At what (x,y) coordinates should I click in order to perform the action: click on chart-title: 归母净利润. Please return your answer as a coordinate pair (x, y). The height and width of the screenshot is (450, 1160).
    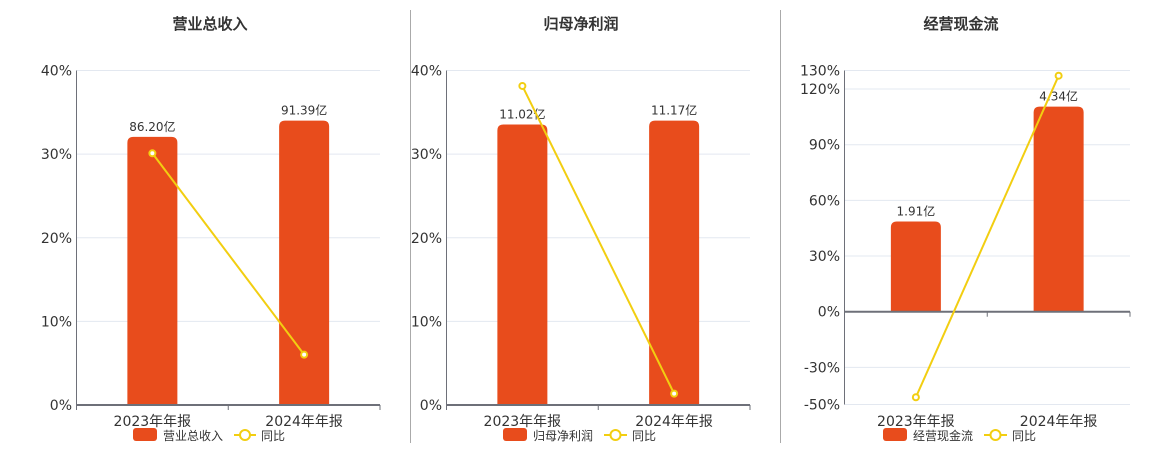
    Looking at the image, I should click on (580, 24).